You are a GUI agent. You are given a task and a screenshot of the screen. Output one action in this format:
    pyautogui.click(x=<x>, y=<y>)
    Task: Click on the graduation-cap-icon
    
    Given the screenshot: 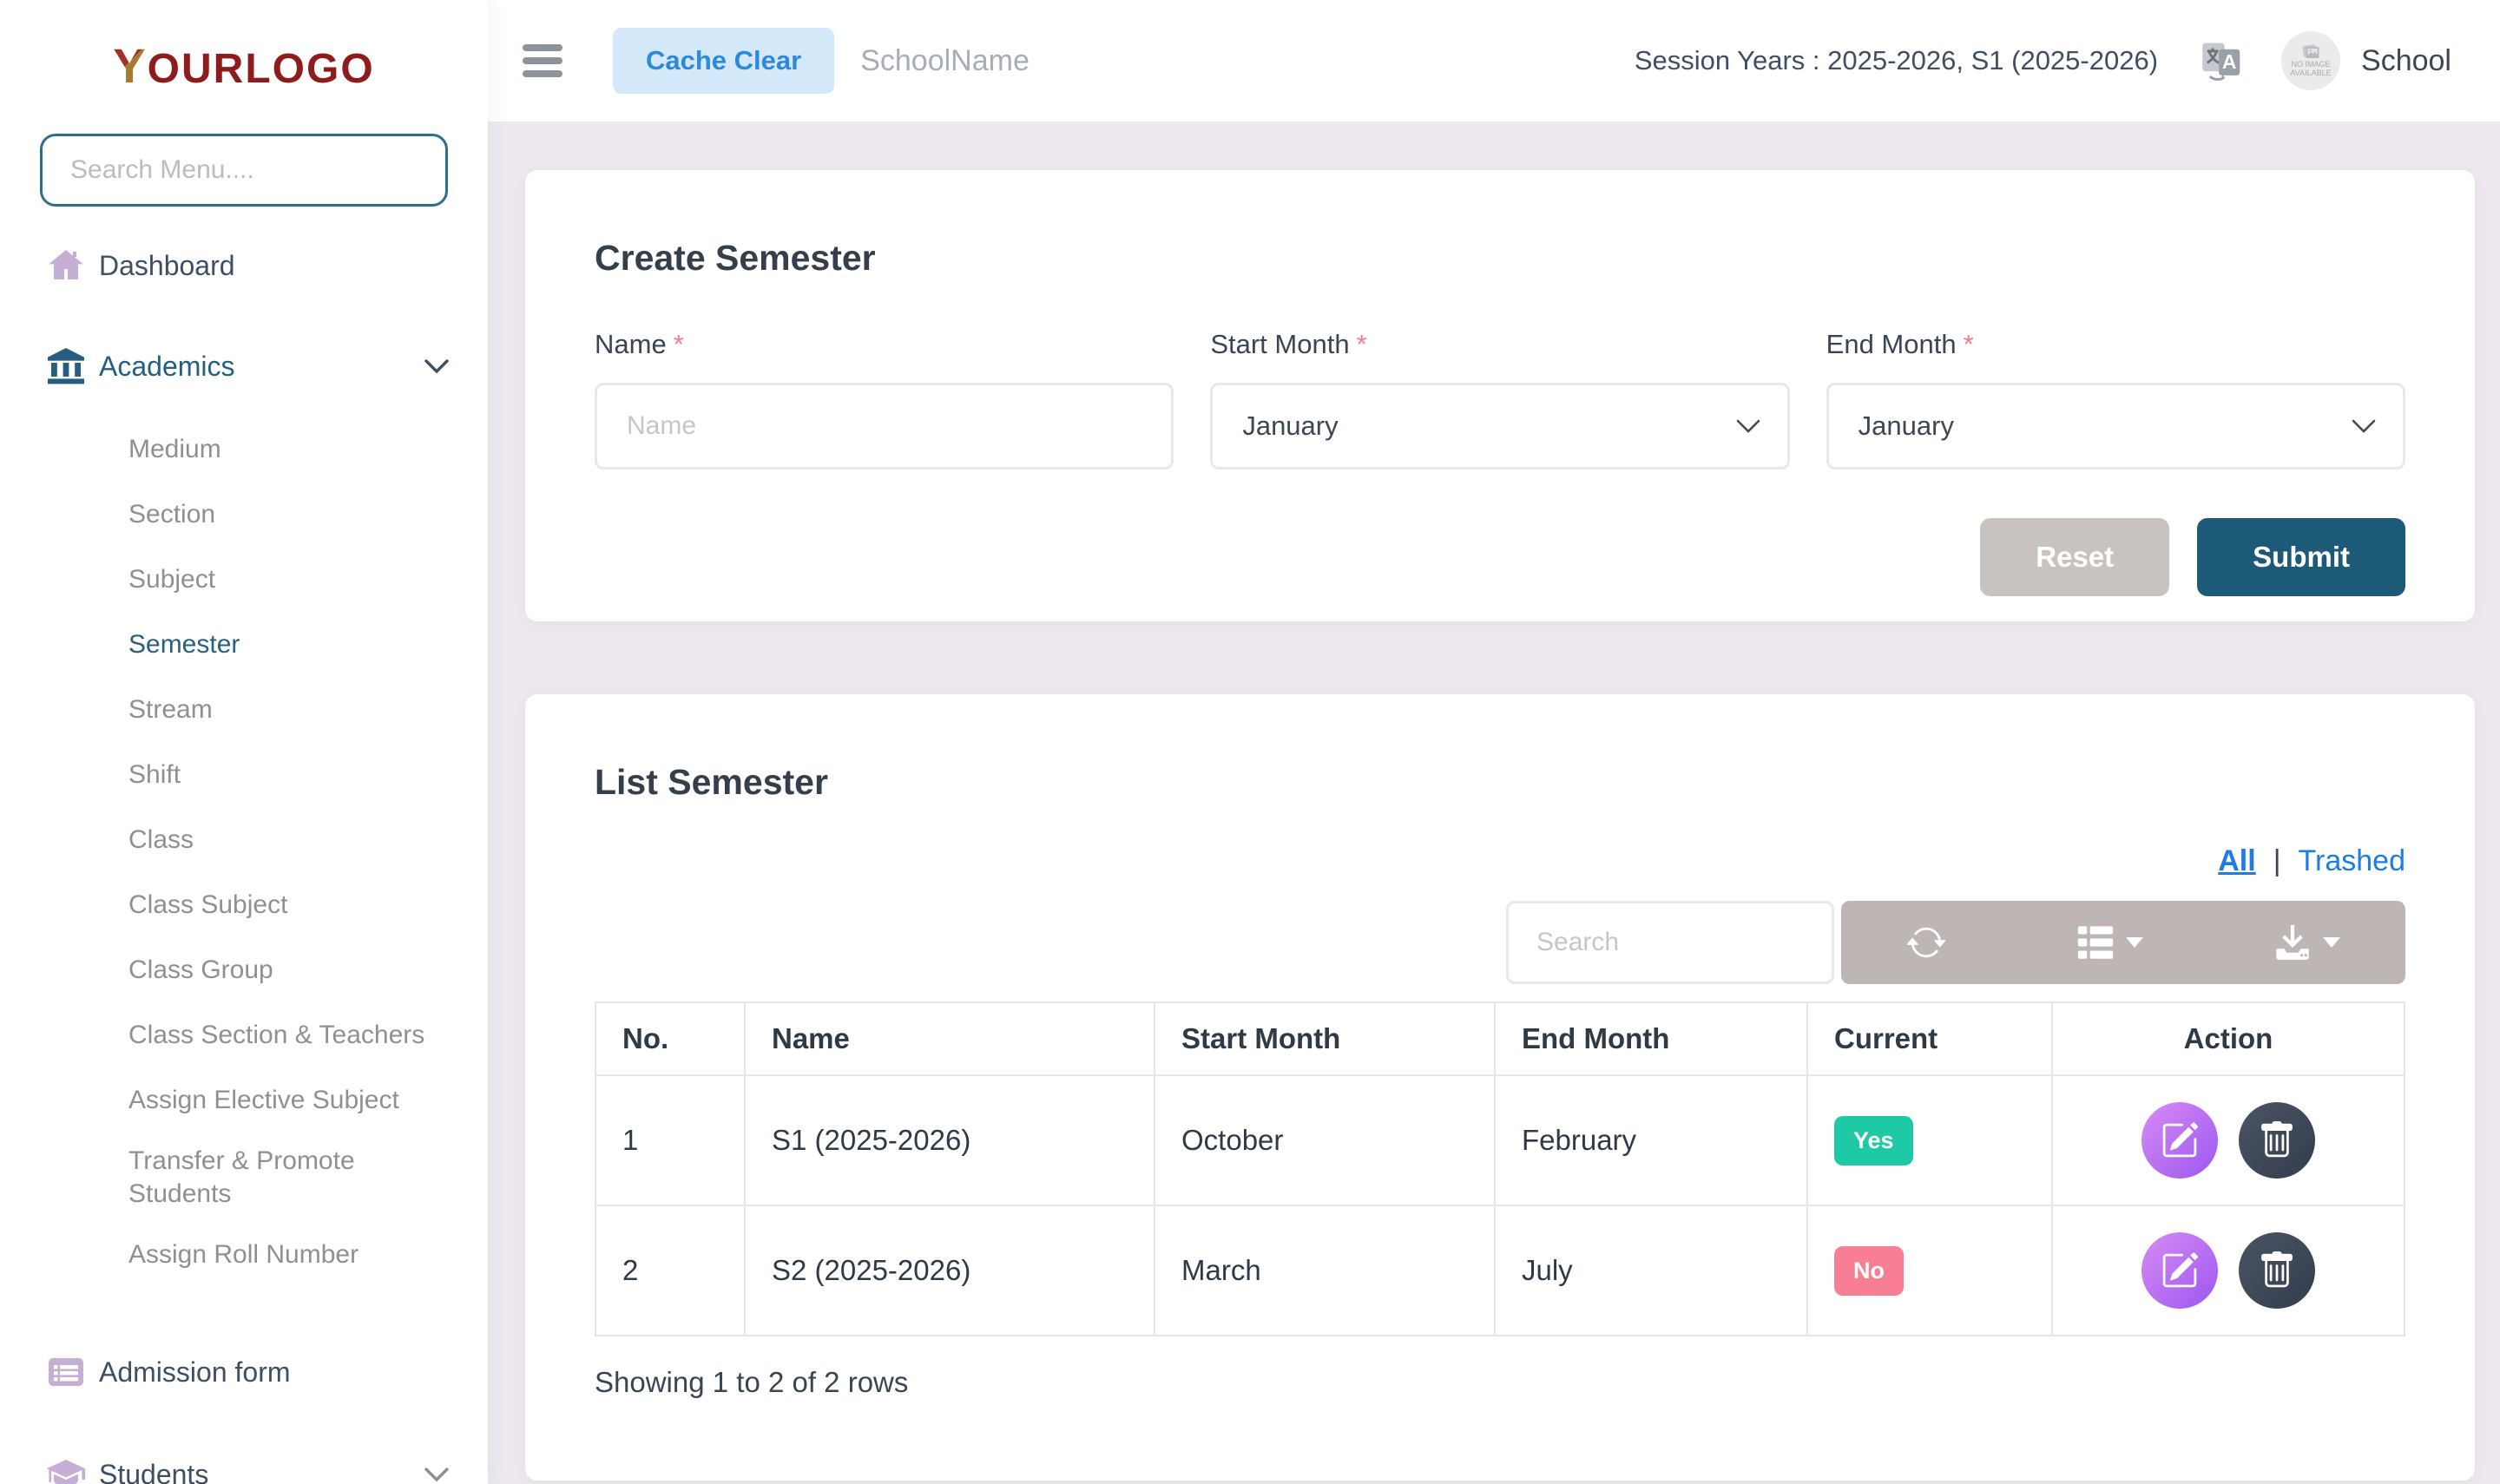 What is the action you would take?
    pyautogui.click(x=72, y=1469)
    